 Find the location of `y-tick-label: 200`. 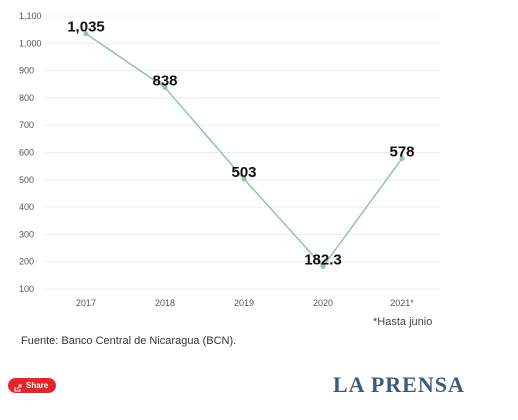

y-tick-label: 200 is located at coordinates (26, 262).